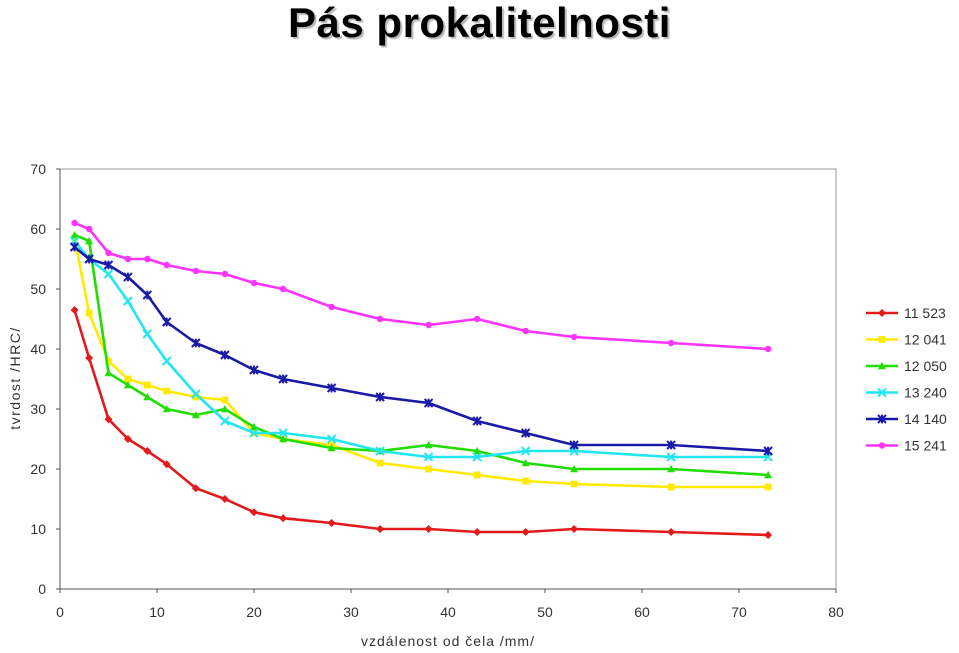 The image size is (959, 653). Describe the element at coordinates (351, 612) in the screenshot. I see `x-tick-label: 30` at that location.